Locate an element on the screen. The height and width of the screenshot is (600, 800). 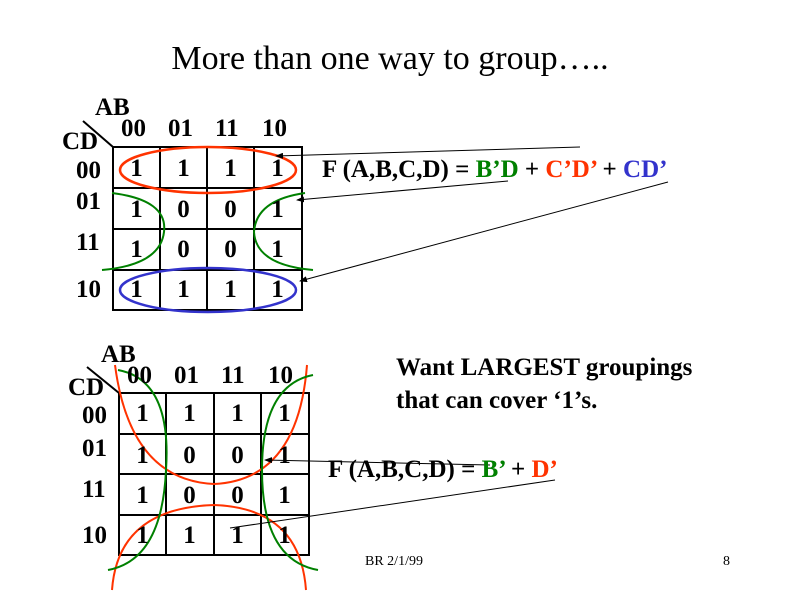
kmap-bottom-col-label: 01 is located at coordinates (186, 375).